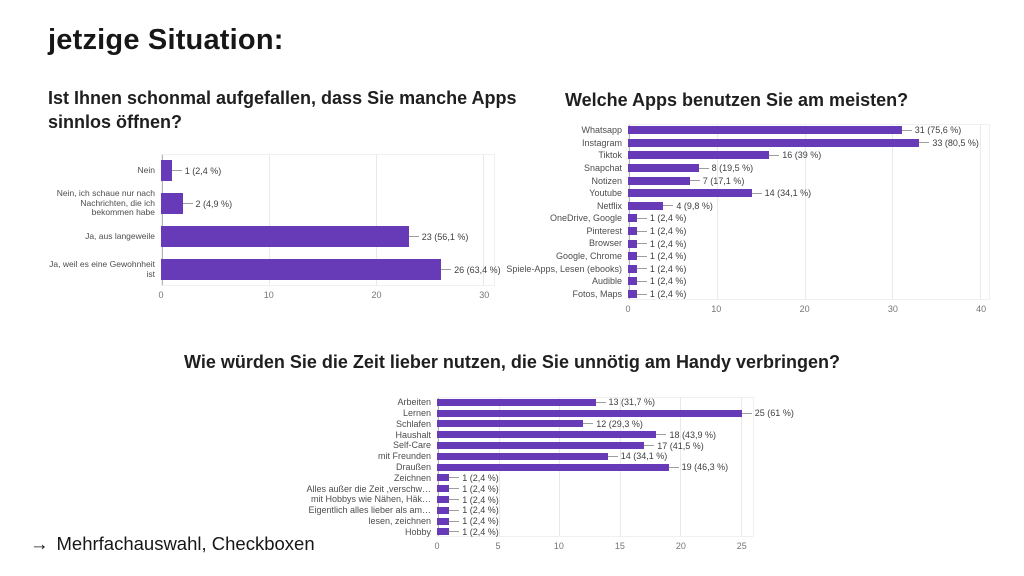 The image size is (1024, 576). I want to click on x-axis: 0 10 20 30, so click(326, 293).